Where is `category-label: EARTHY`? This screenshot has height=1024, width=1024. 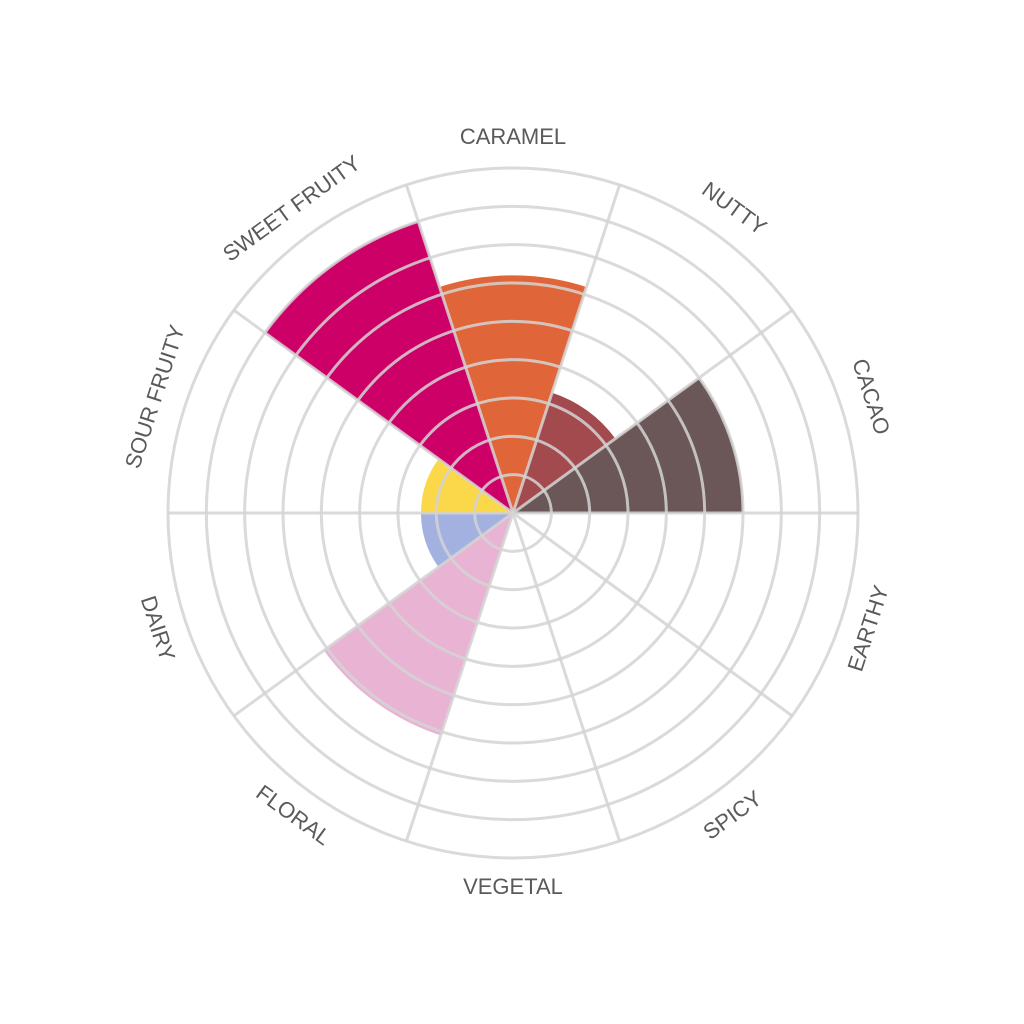
category-label: EARTHY is located at coordinates (867, 628).